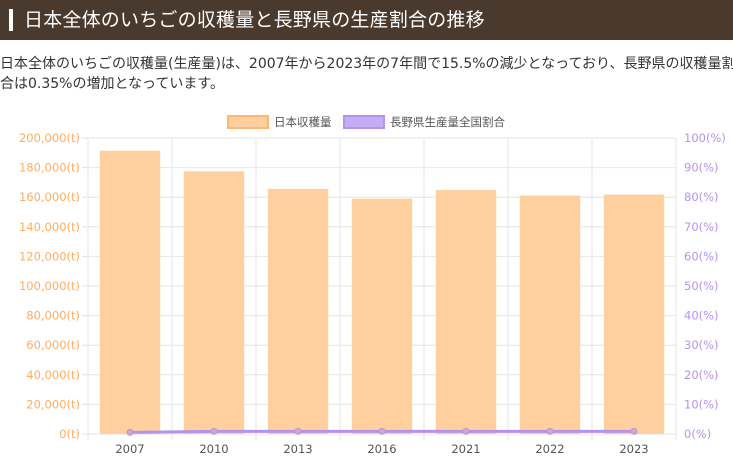 This screenshot has width=733, height=458. Describe the element at coordinates (303, 122) in the screenshot. I see `legend-label-bar: 日本収穫量` at that location.